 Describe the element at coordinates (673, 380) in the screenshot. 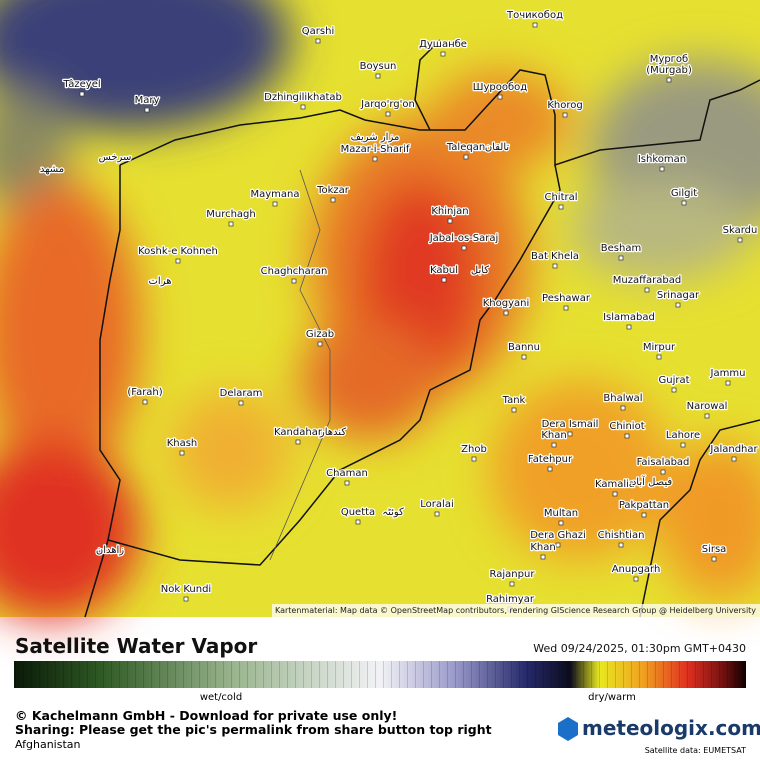

I see `place-label: Gujrat` at that location.